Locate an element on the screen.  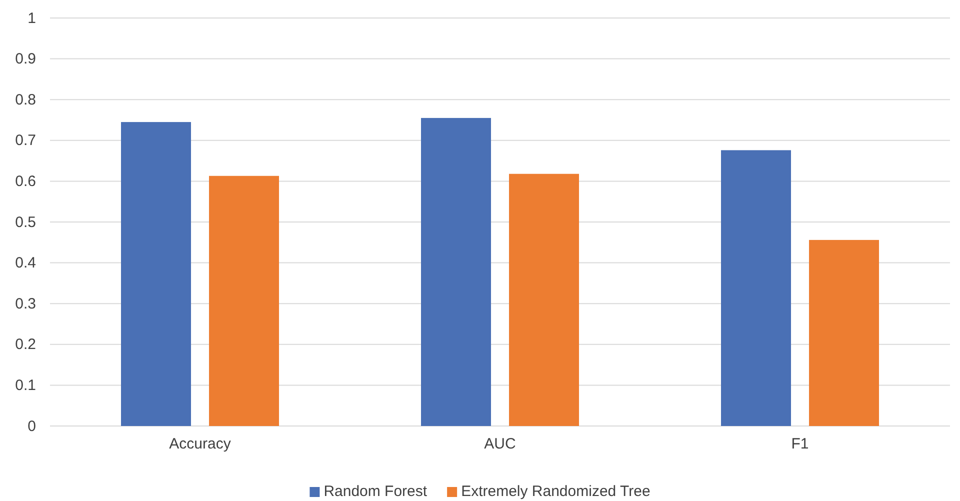
y-tick-label: 0.2 is located at coordinates (25, 345).